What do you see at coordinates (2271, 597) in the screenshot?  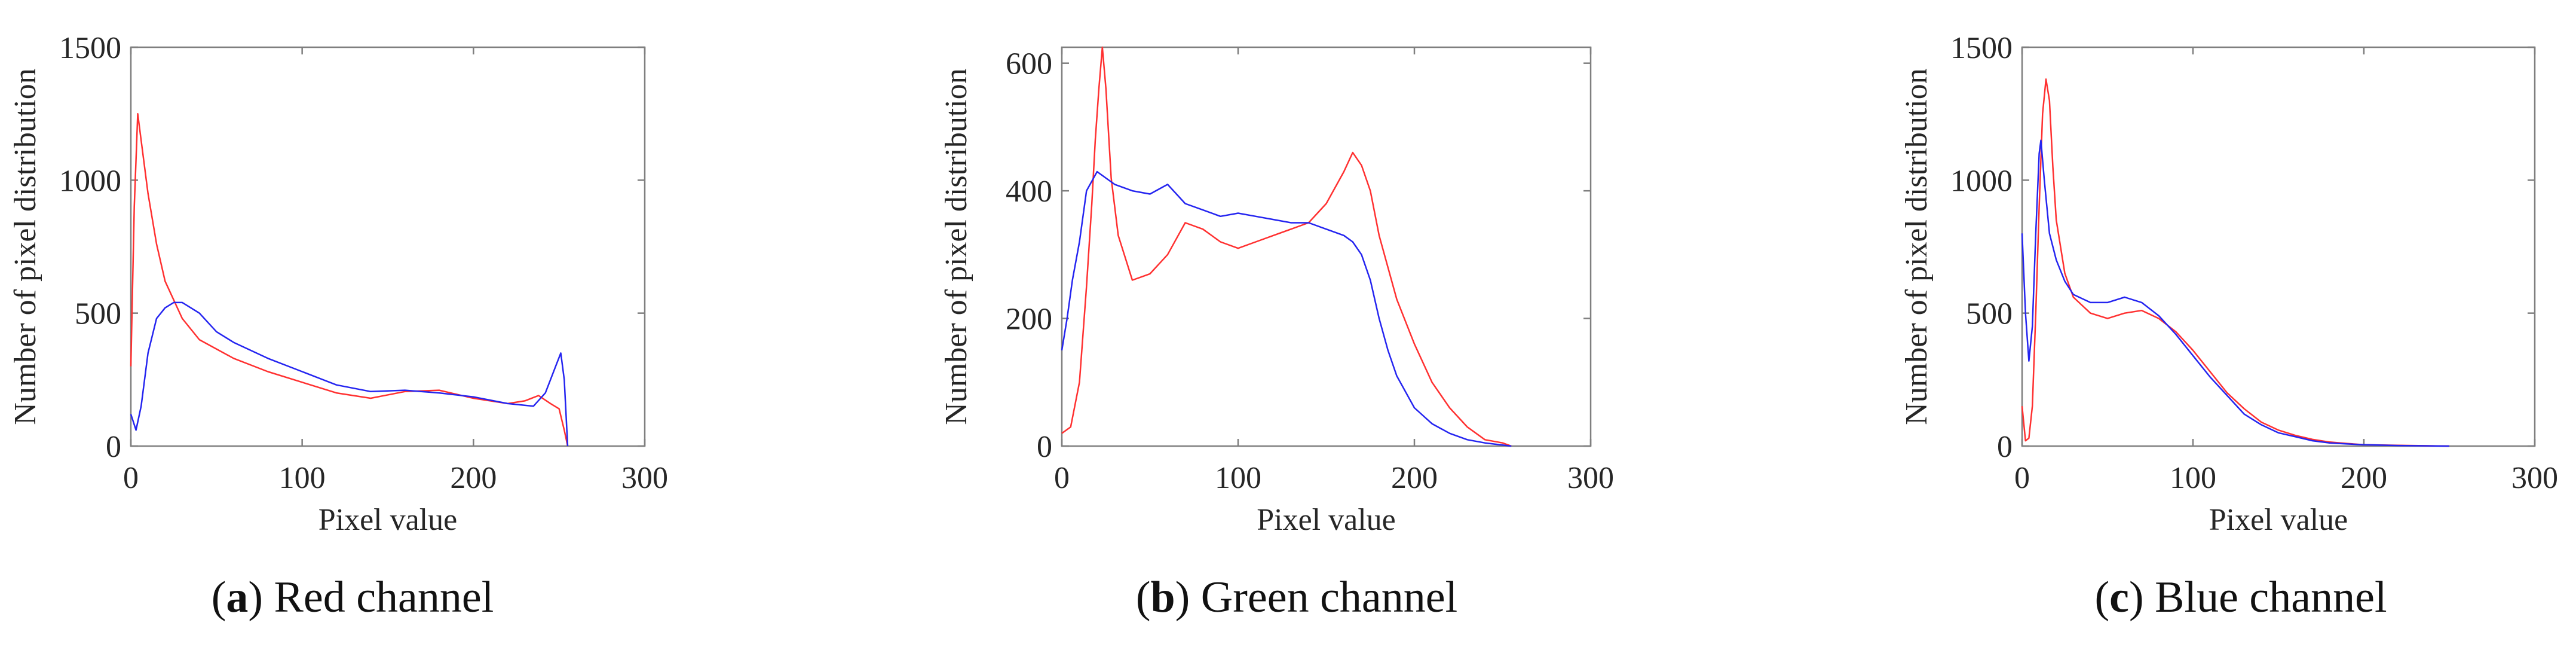 I see `caption-text: Blue channel` at bounding box center [2271, 597].